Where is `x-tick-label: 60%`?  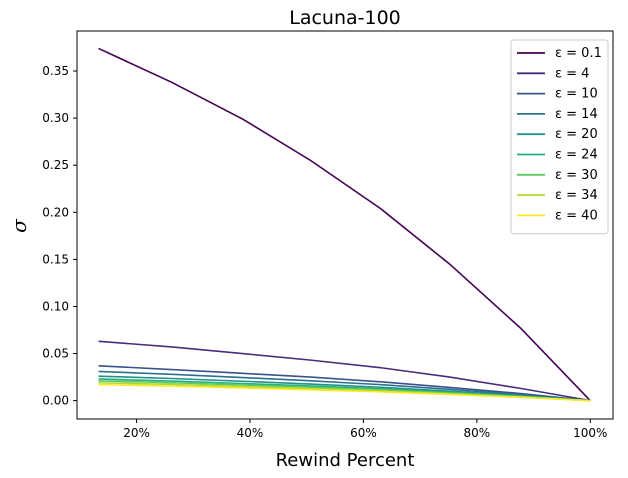
x-tick-label: 60% is located at coordinates (363, 433).